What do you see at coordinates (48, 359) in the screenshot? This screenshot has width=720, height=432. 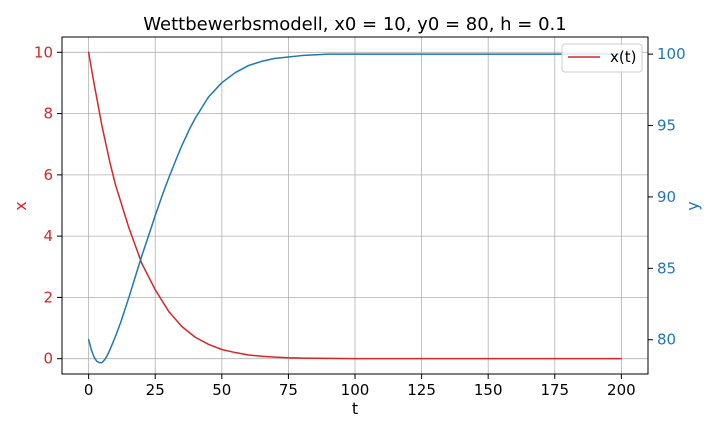 I see `y-left-tick-label: 0` at bounding box center [48, 359].